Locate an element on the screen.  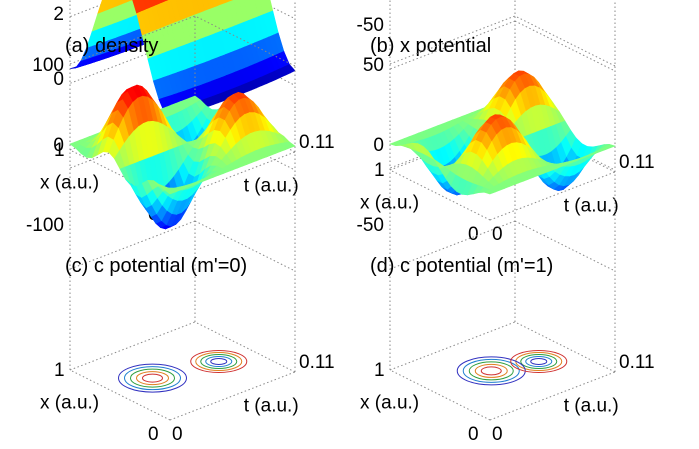
panel-d-z-tick-low: -50 is located at coordinates (370, 225).